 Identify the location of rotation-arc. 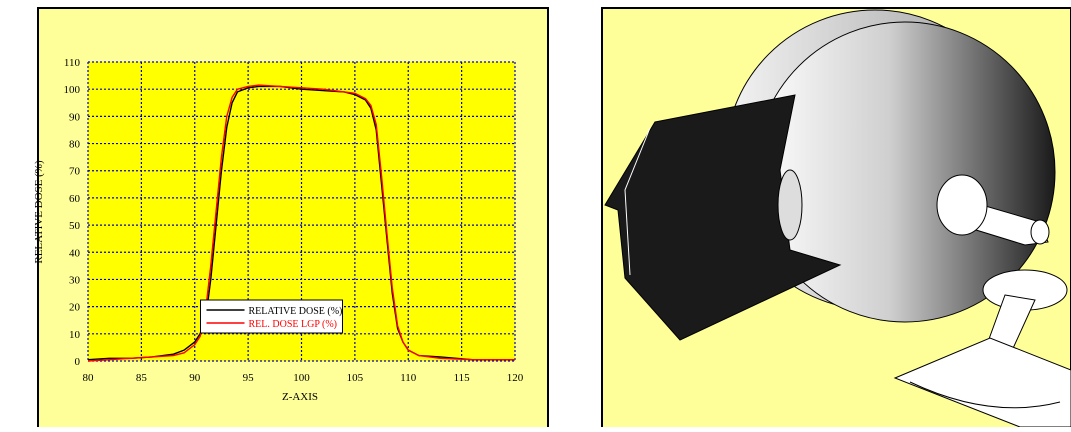
(985, 395).